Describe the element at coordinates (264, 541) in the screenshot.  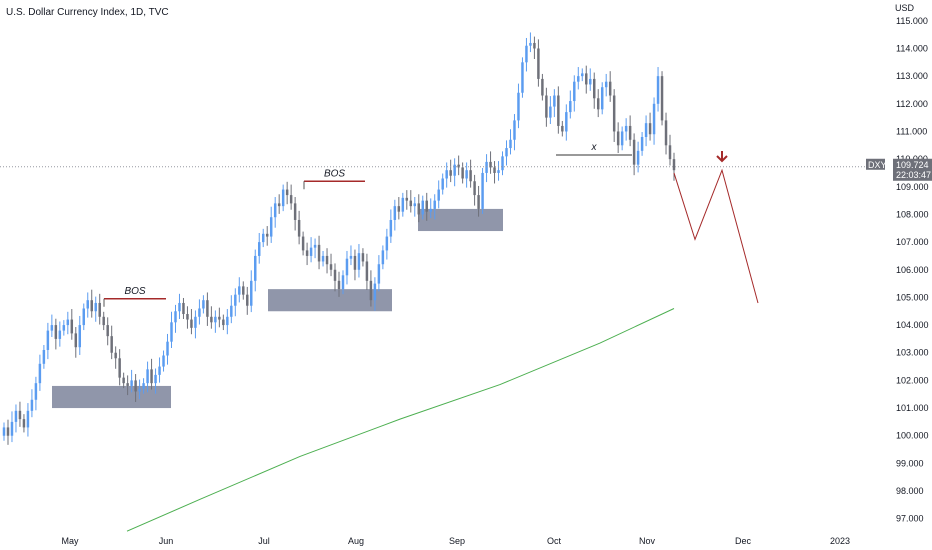
I see `x-tick-label: Jul` at that location.